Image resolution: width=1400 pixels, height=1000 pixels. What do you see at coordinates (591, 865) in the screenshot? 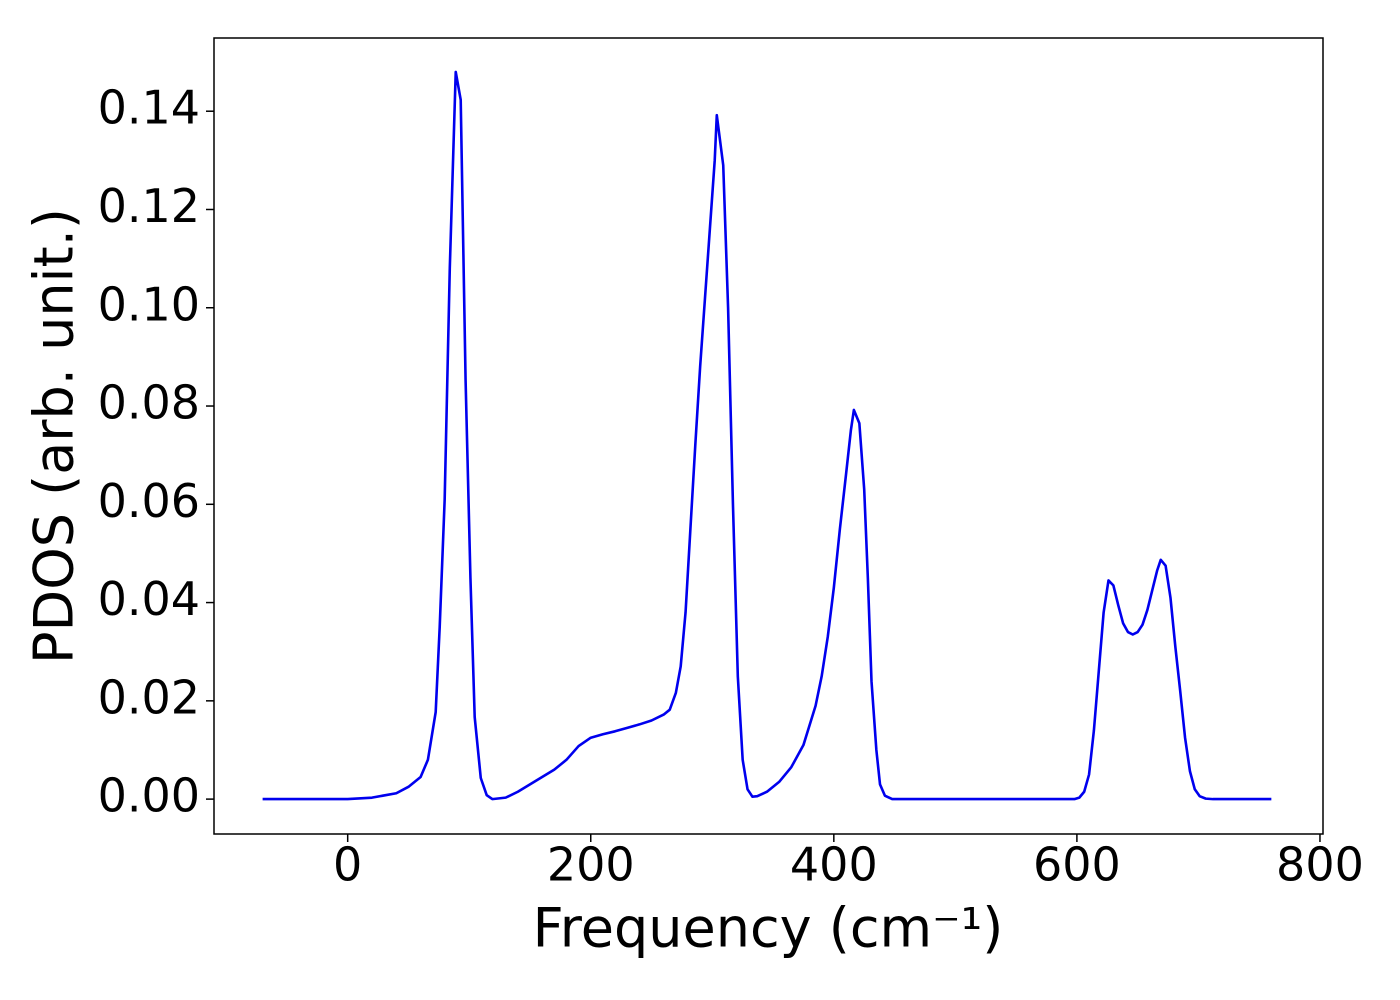
I see `x-tick-label: 200` at bounding box center [591, 865].